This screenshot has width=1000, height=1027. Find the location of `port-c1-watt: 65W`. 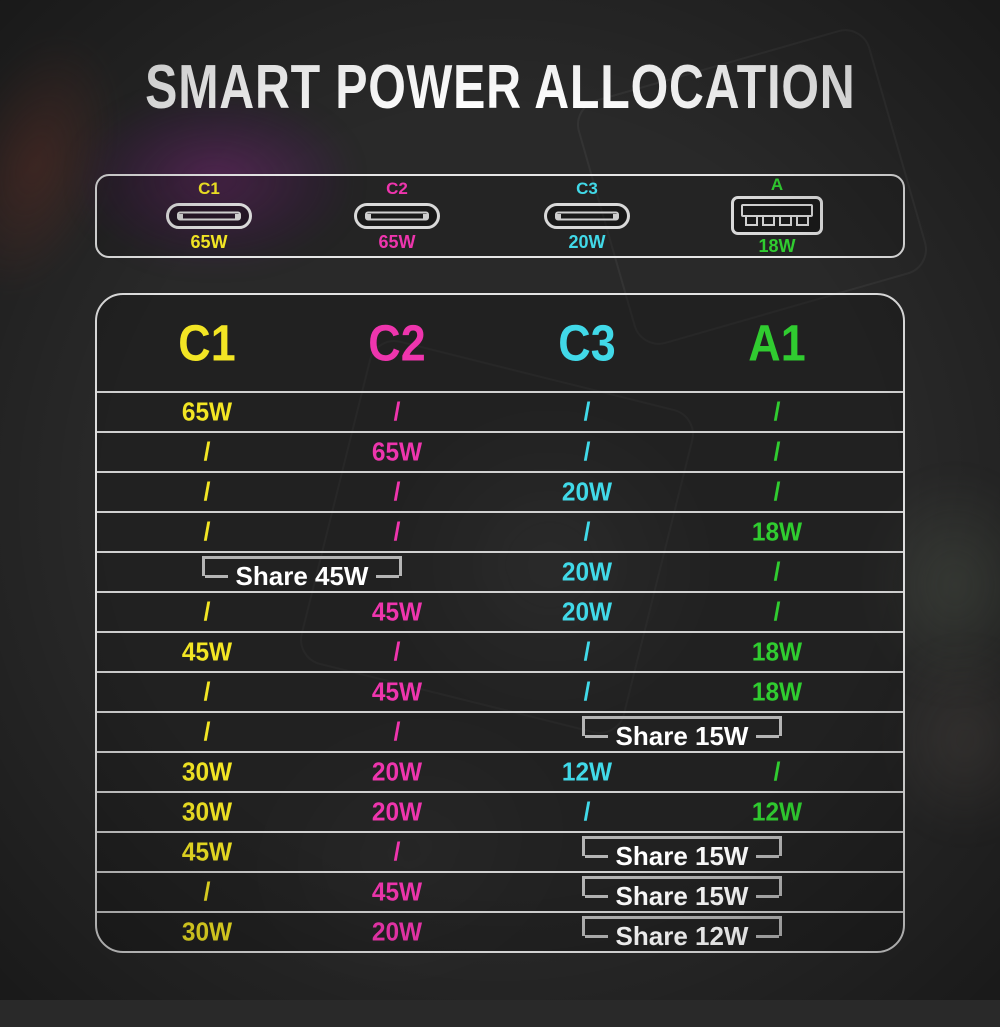

port-c1-watt: 65W is located at coordinates (209, 242).